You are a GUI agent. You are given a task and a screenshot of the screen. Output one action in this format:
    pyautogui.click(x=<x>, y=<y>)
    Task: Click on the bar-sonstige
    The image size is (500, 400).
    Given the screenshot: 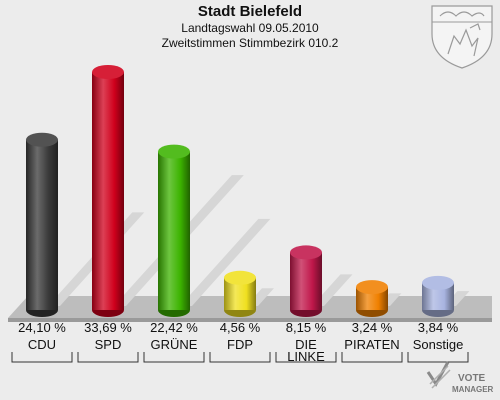 What is the action you would take?
    pyautogui.click(x=438, y=296)
    